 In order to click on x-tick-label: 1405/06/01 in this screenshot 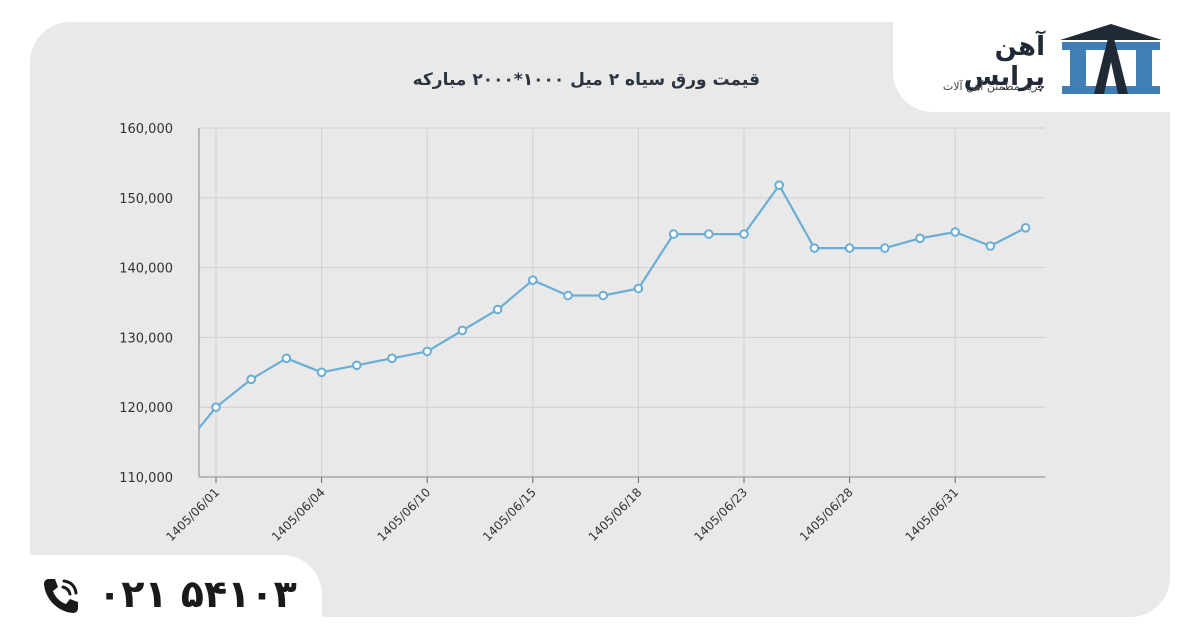, I will do `click(192, 514)`.